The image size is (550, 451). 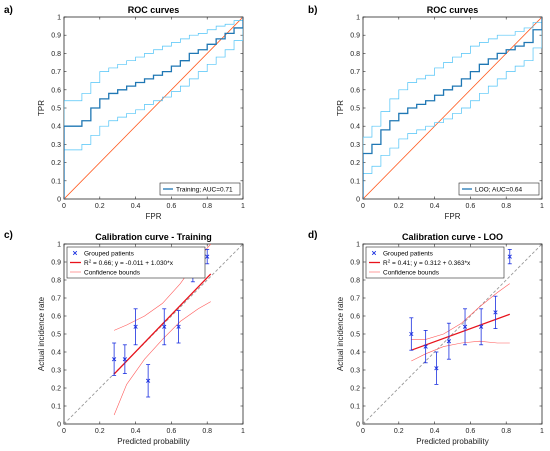 I want to click on y-axis-label: TPR, so click(x=41, y=108).